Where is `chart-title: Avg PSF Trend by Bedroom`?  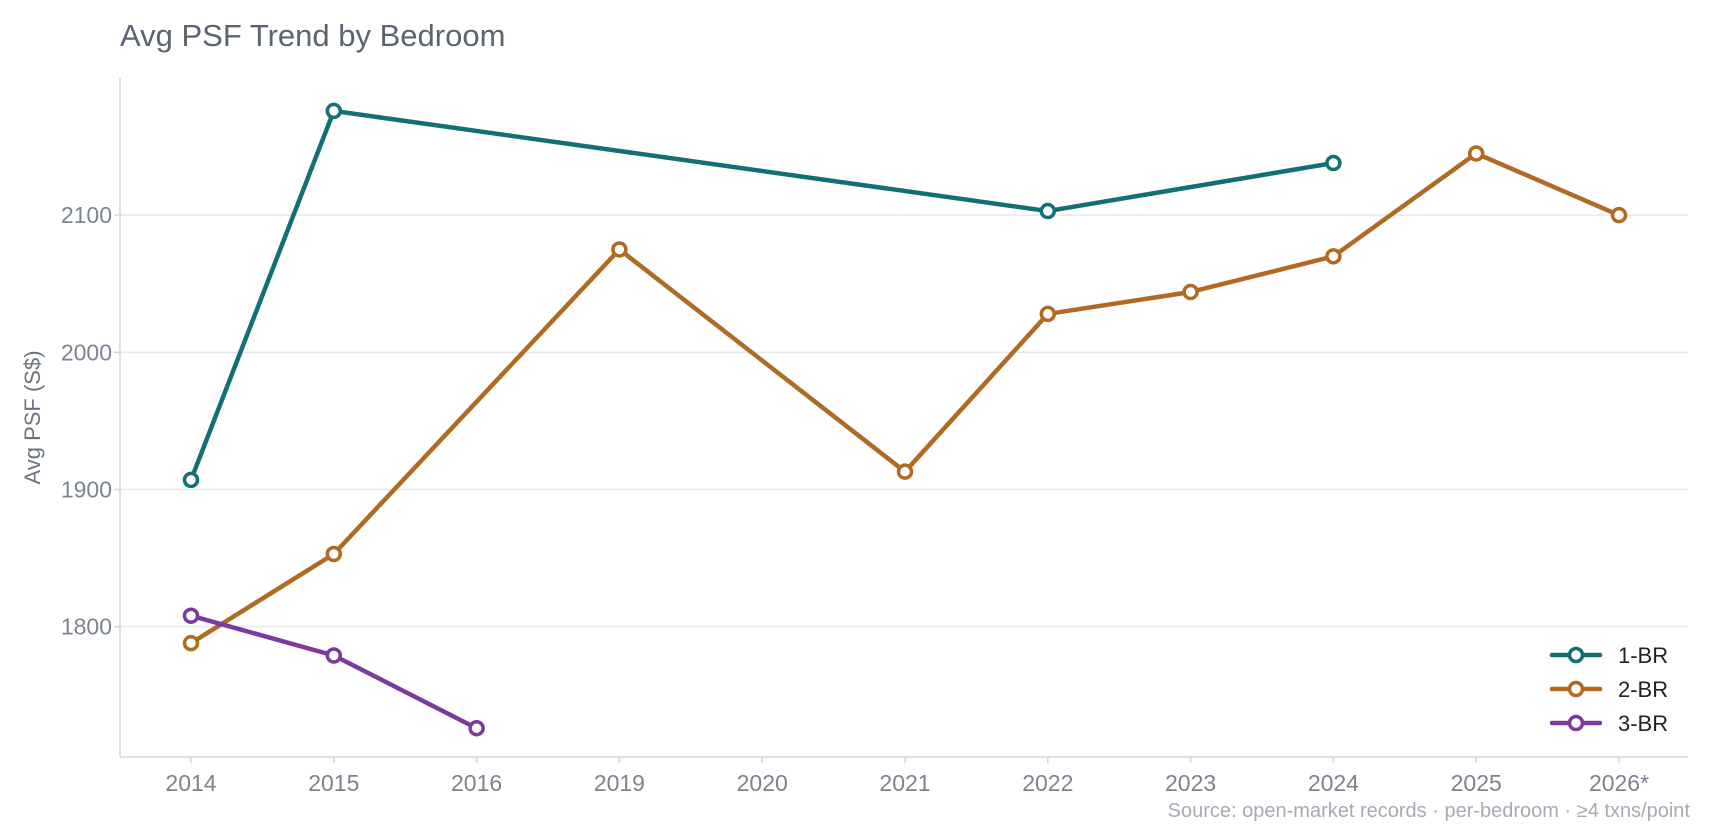
chart-title: Avg PSF Trend by Bedroom is located at coordinates (312, 35).